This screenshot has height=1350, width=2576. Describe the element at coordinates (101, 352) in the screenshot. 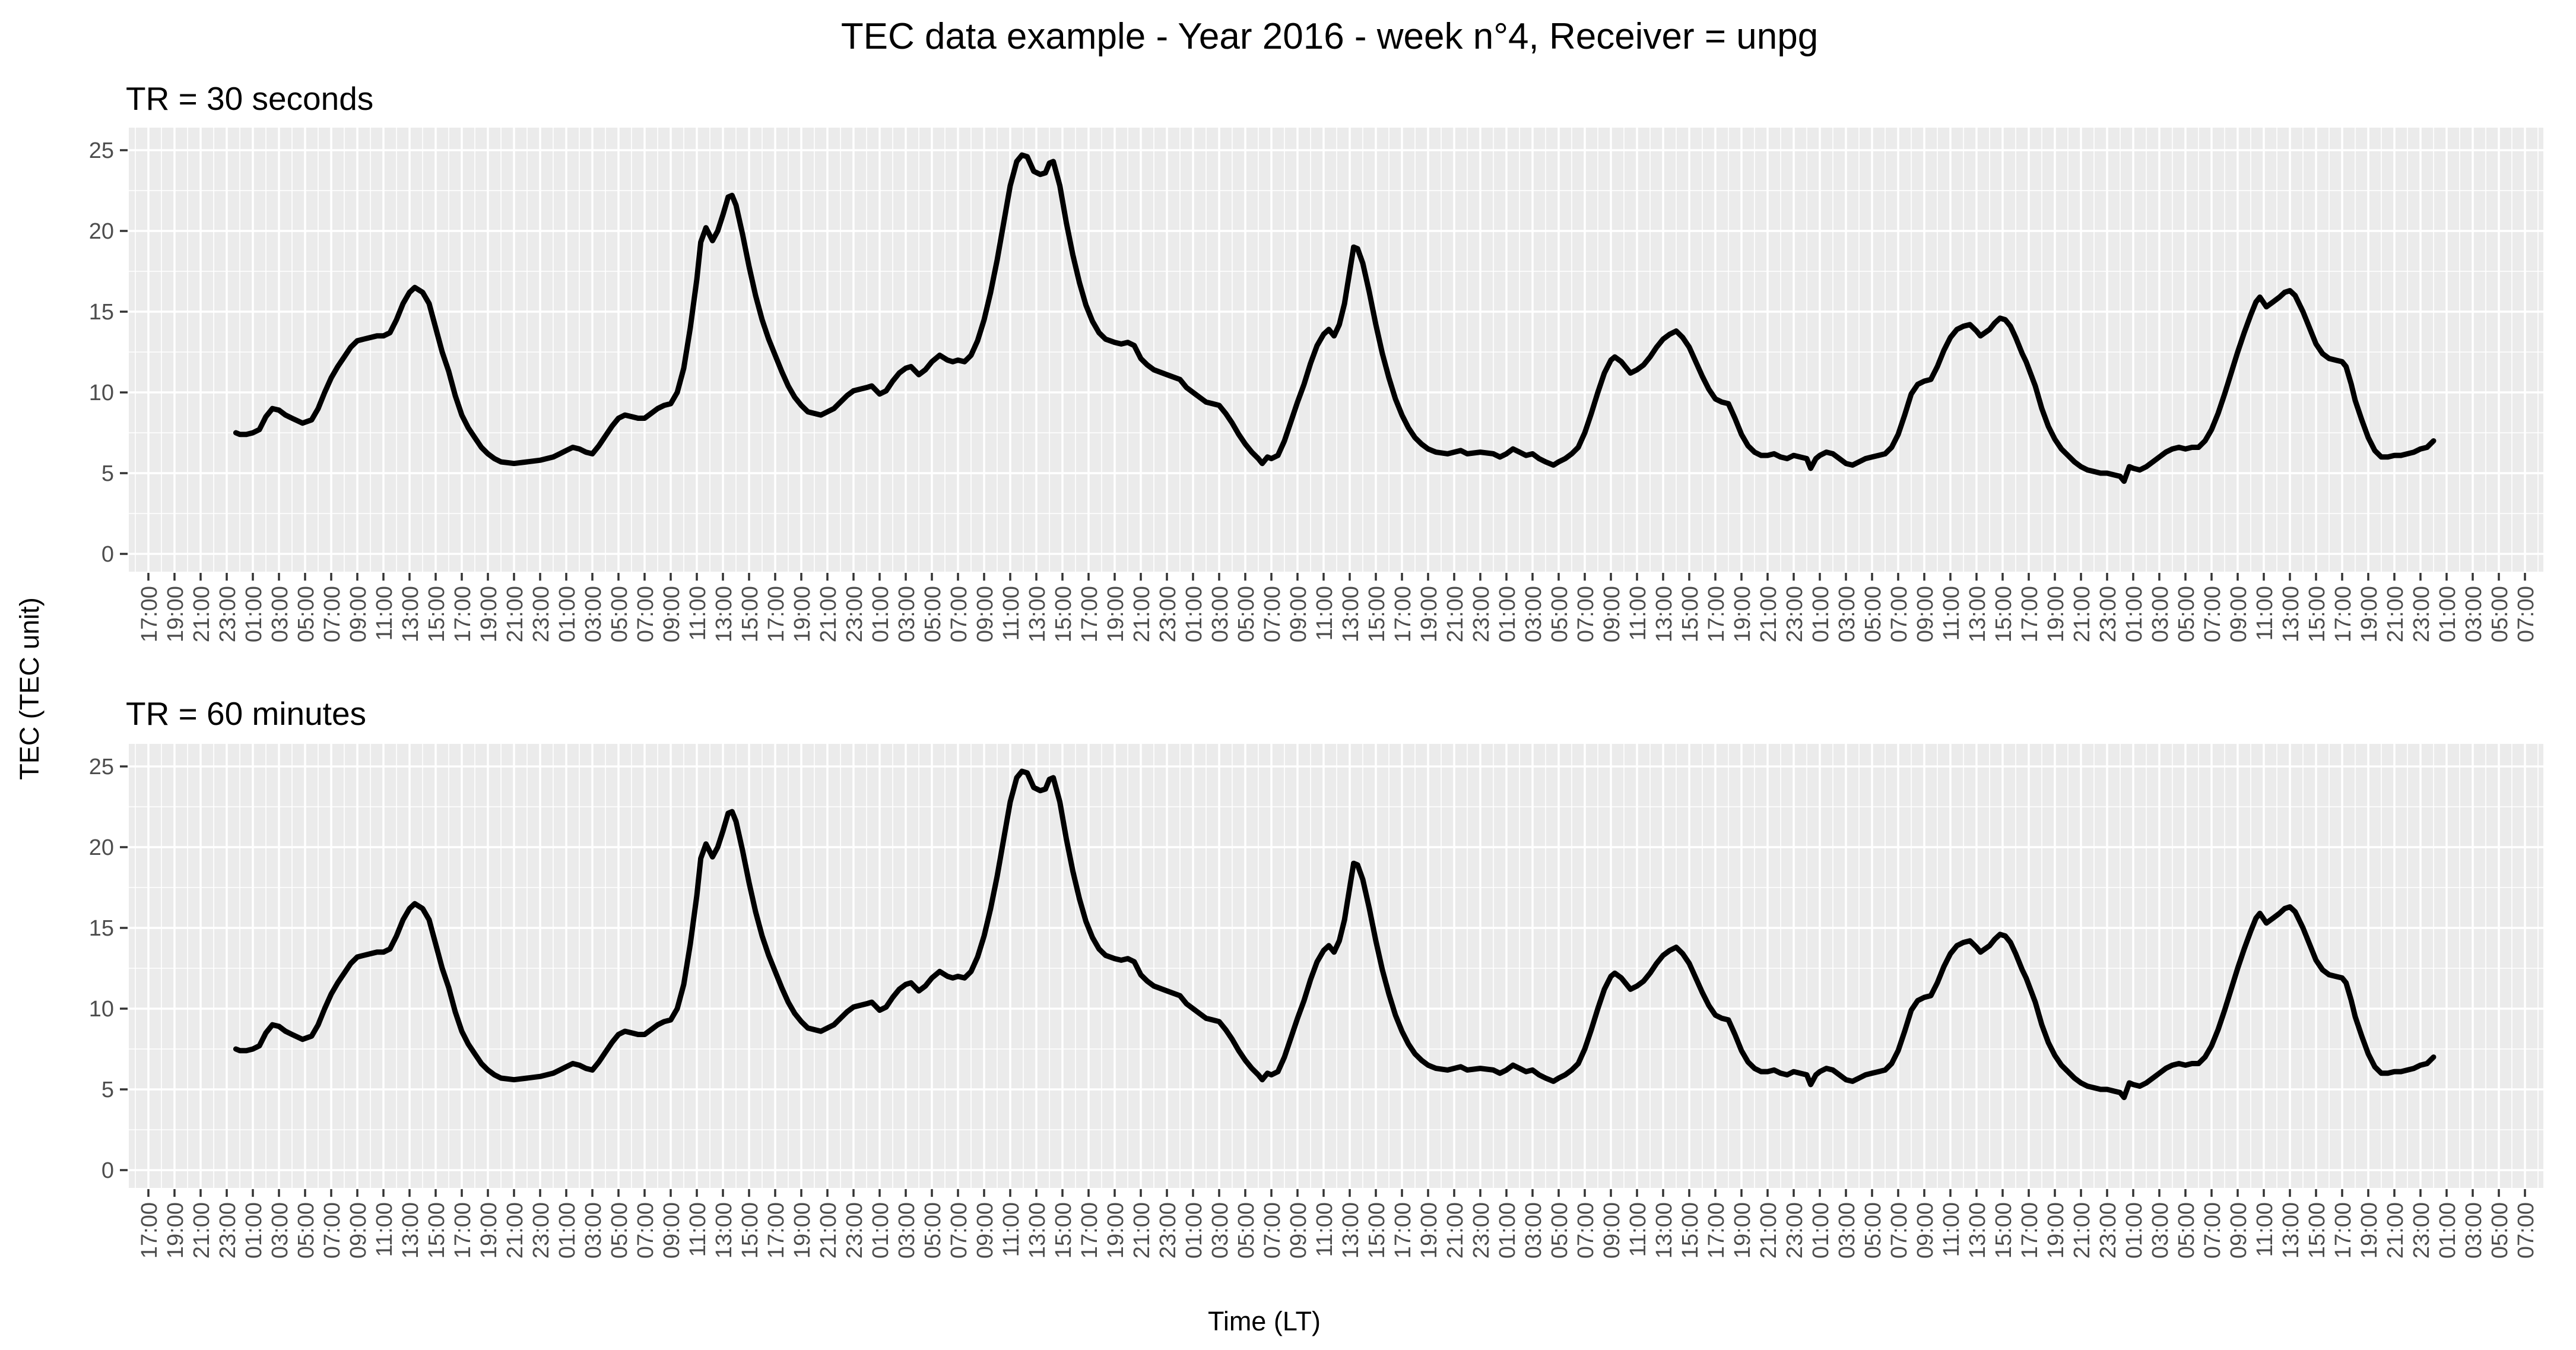

I see `panel-0-y-tick-labels: 0 5 10 15 20 25` at that location.